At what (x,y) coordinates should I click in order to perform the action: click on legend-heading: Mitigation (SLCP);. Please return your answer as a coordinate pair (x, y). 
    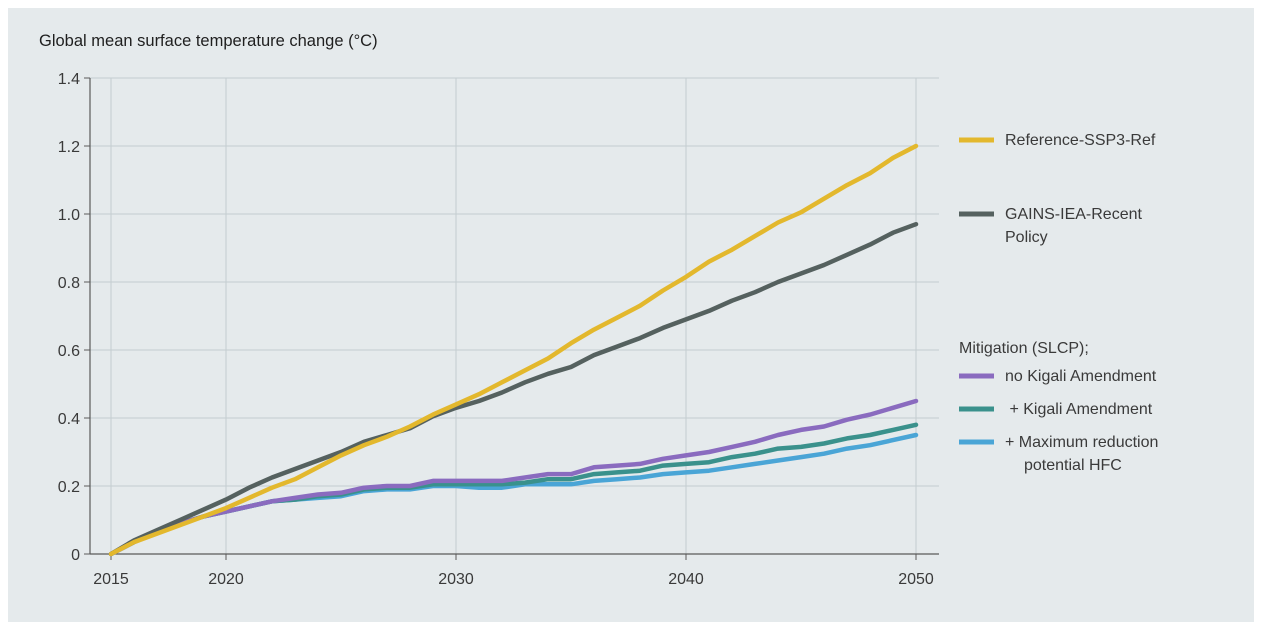
    Looking at the image, I should click on (1024, 348).